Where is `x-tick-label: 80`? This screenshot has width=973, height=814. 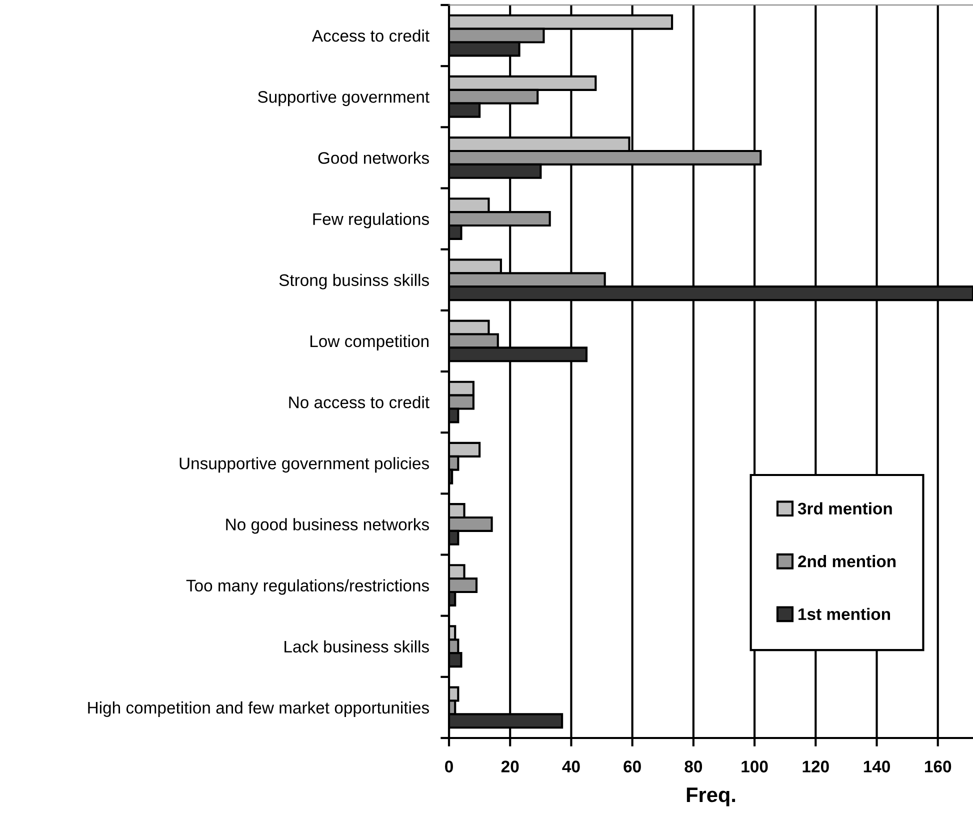 x-tick-label: 80 is located at coordinates (693, 766).